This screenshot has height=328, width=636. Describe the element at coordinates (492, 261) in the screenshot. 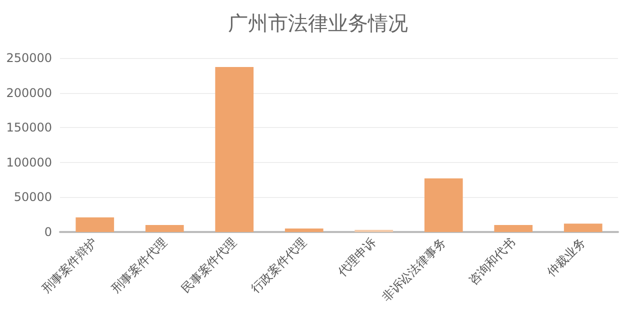

I see `x-tick-label: 咨询和代书` at that location.